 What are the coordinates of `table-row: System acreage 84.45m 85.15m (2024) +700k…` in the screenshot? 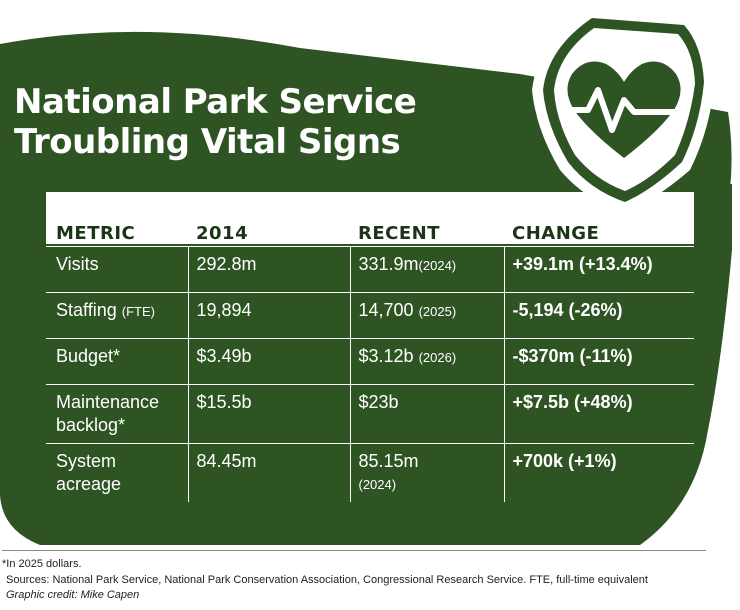 It's located at (370, 472).